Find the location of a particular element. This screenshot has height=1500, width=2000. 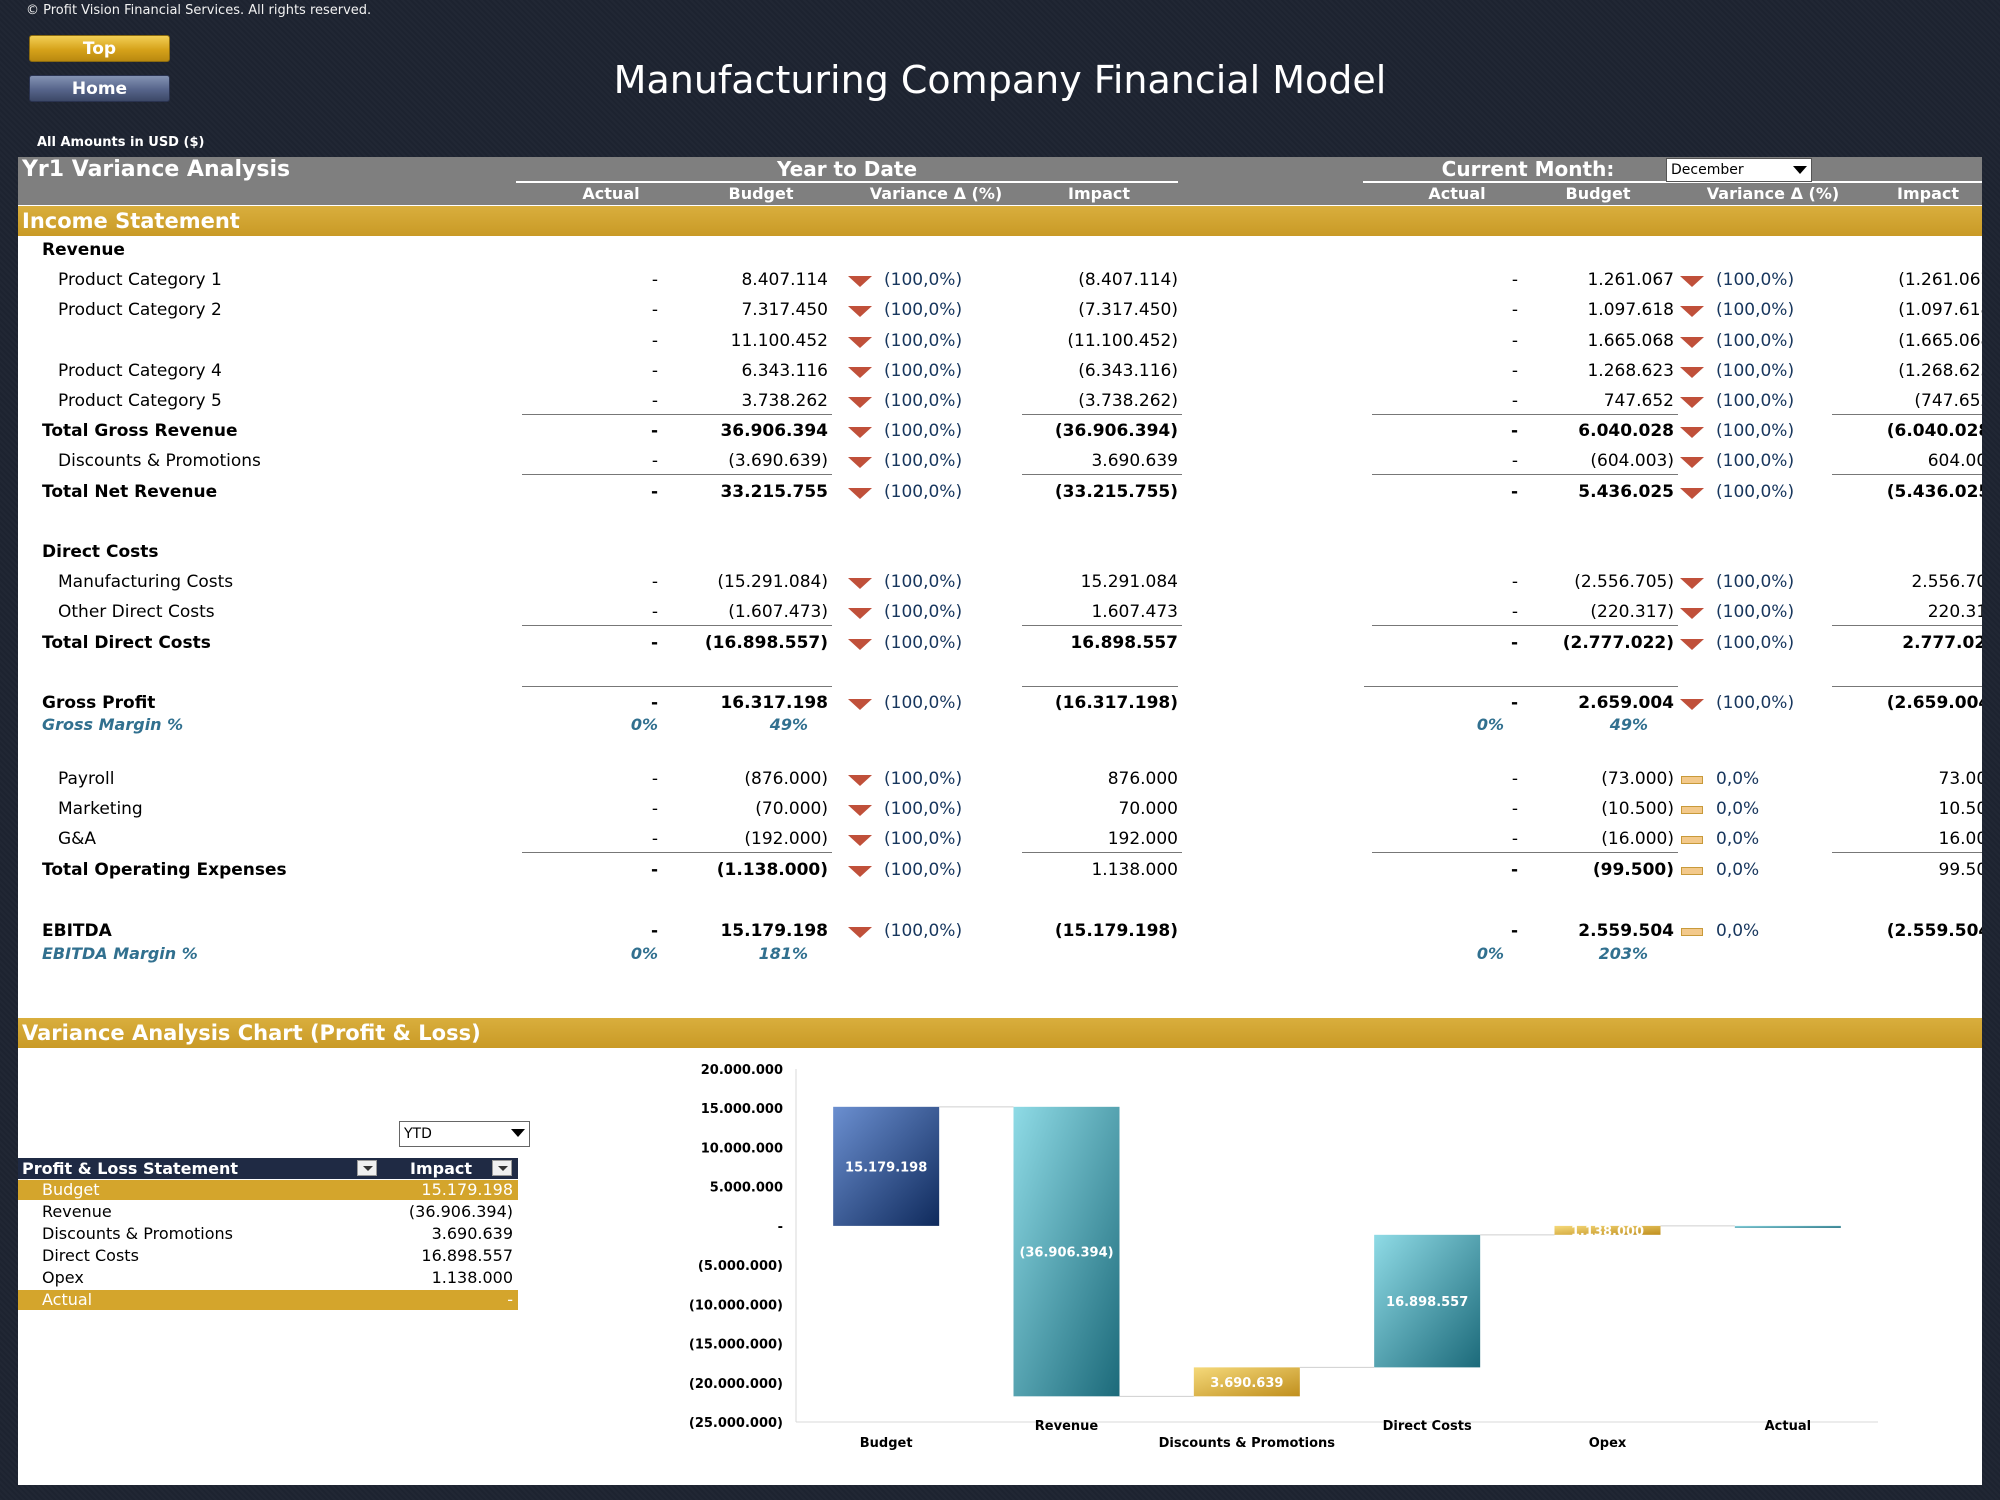

ytd-impact: (3.738.262) is located at coordinates (1128, 401).